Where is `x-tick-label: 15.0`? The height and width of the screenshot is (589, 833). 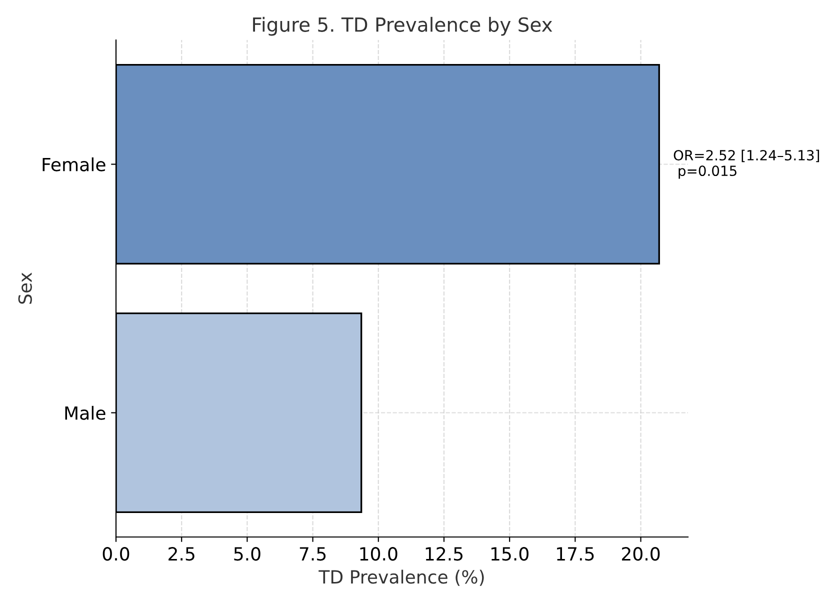 x-tick-label: 15.0 is located at coordinates (509, 554).